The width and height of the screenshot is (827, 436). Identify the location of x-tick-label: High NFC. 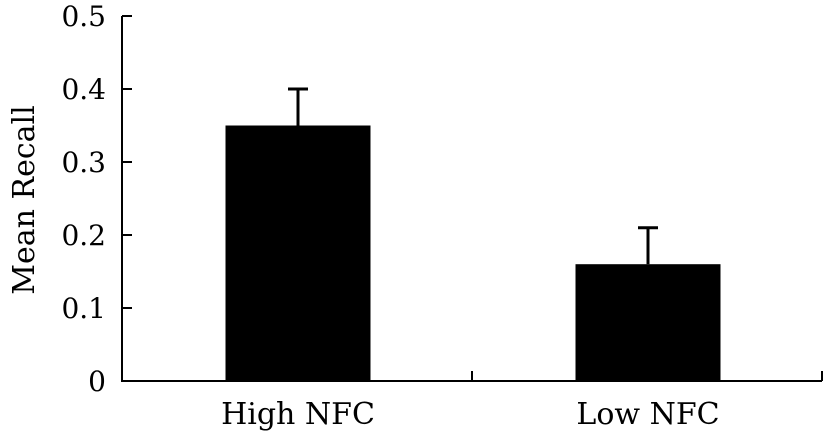
(298, 414).